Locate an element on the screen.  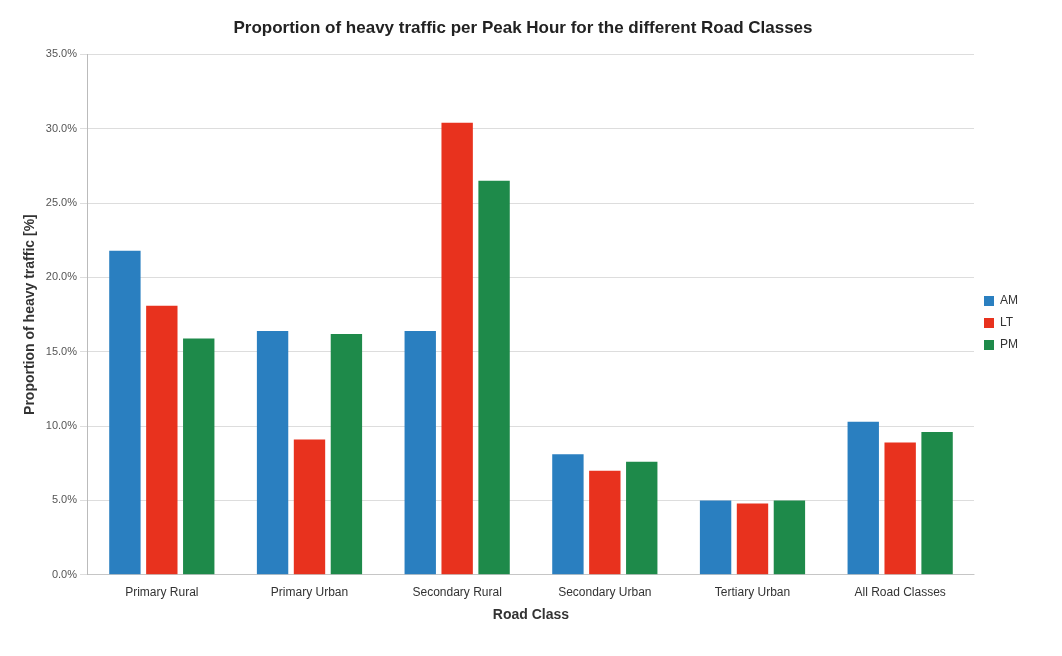
x-tick-label: Primary Rural is located at coordinates (162, 592).